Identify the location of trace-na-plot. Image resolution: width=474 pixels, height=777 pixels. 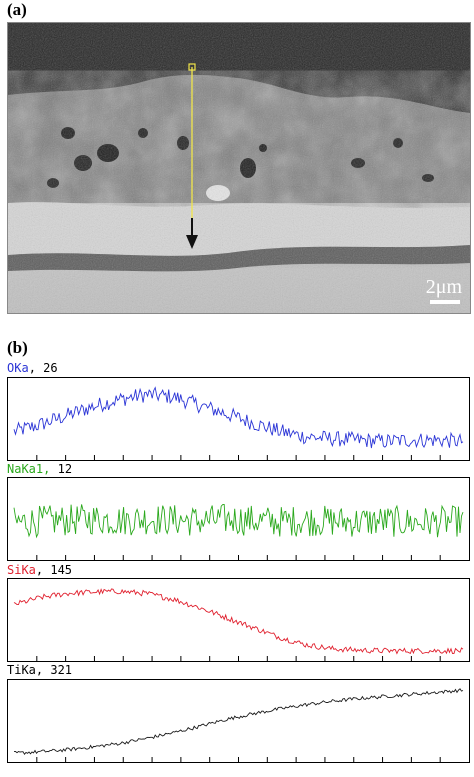
(238, 532).